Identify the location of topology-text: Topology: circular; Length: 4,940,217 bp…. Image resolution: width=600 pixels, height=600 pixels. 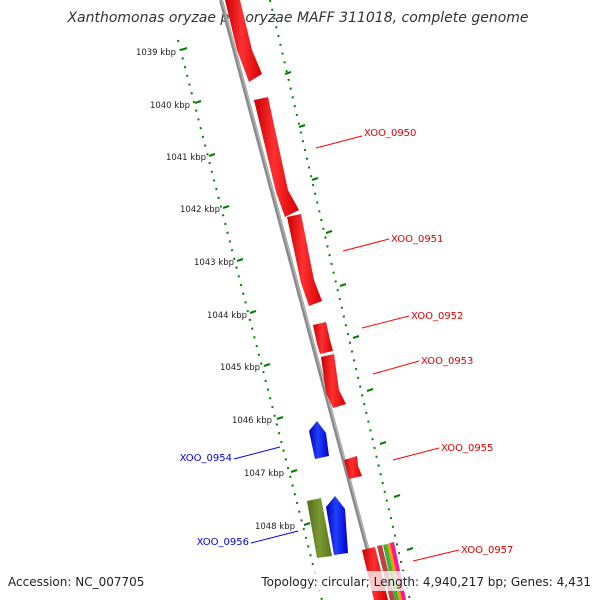
(425, 582).